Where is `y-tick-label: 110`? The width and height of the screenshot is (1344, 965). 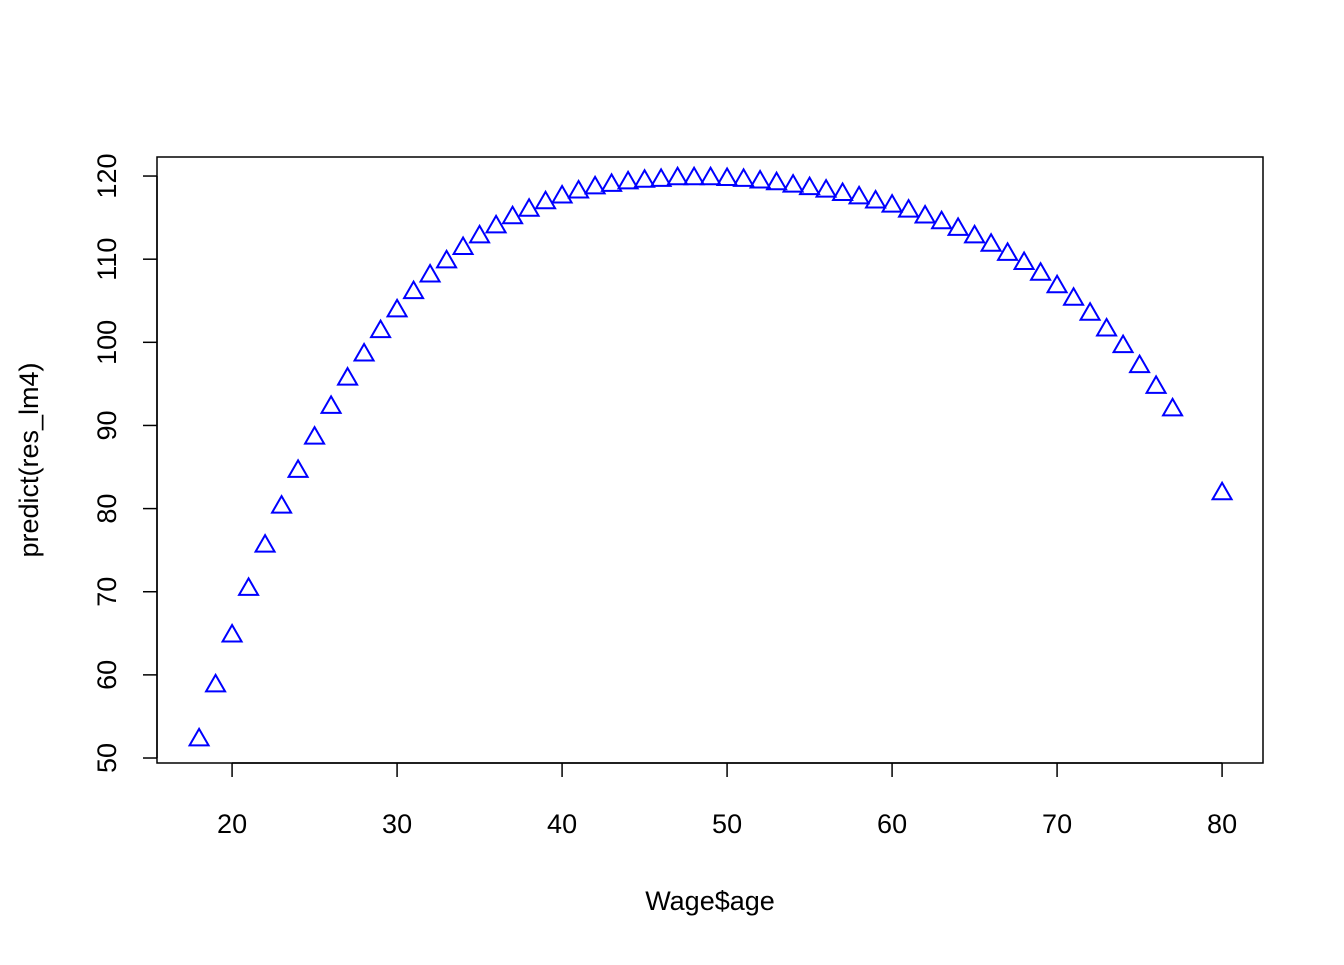
y-tick-label: 110 is located at coordinates (107, 259).